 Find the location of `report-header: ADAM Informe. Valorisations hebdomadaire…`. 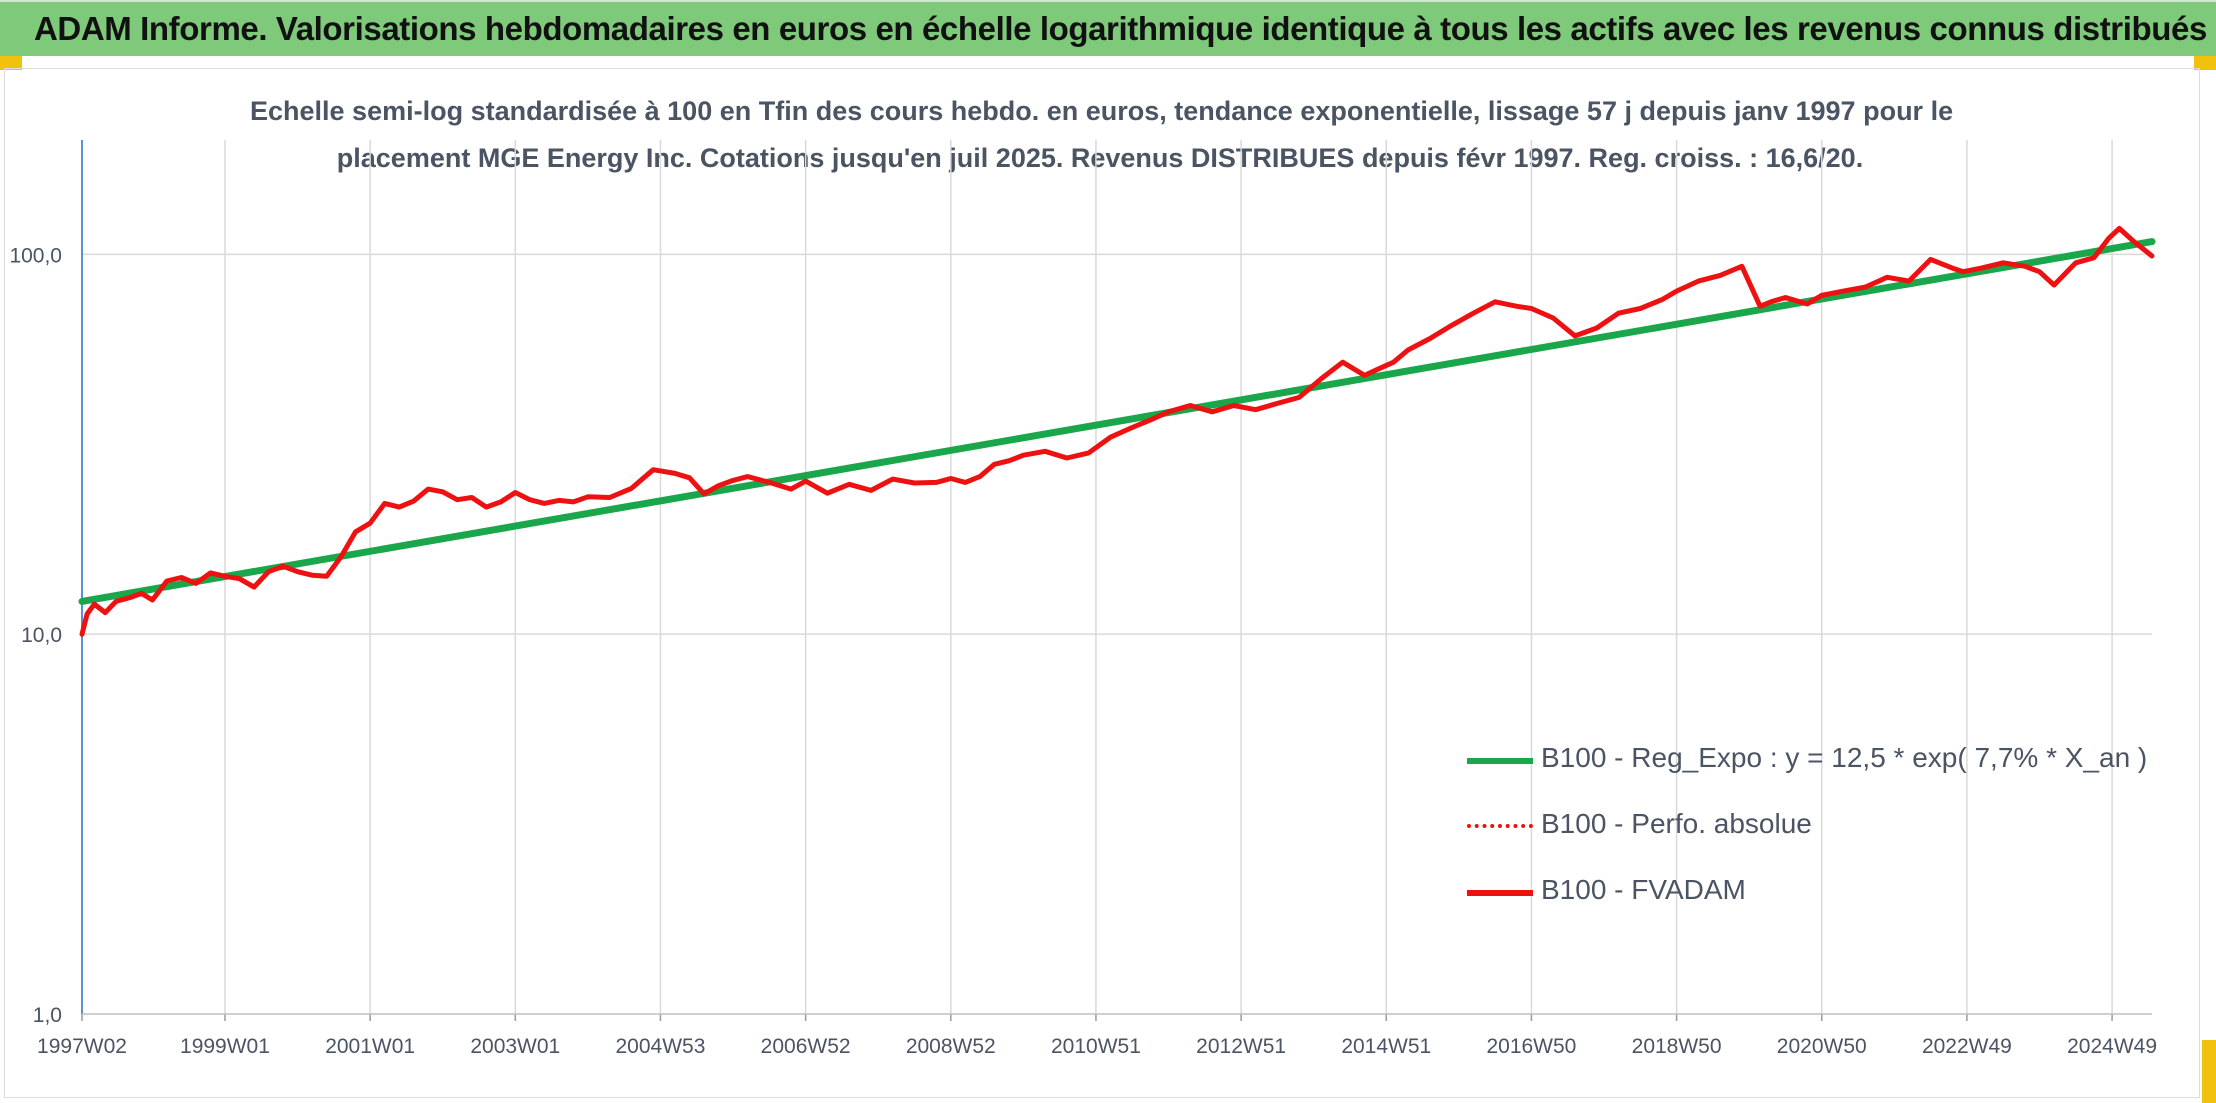

report-header: ADAM Informe. Valorisations hebdomadaire… is located at coordinates (1108, 28).